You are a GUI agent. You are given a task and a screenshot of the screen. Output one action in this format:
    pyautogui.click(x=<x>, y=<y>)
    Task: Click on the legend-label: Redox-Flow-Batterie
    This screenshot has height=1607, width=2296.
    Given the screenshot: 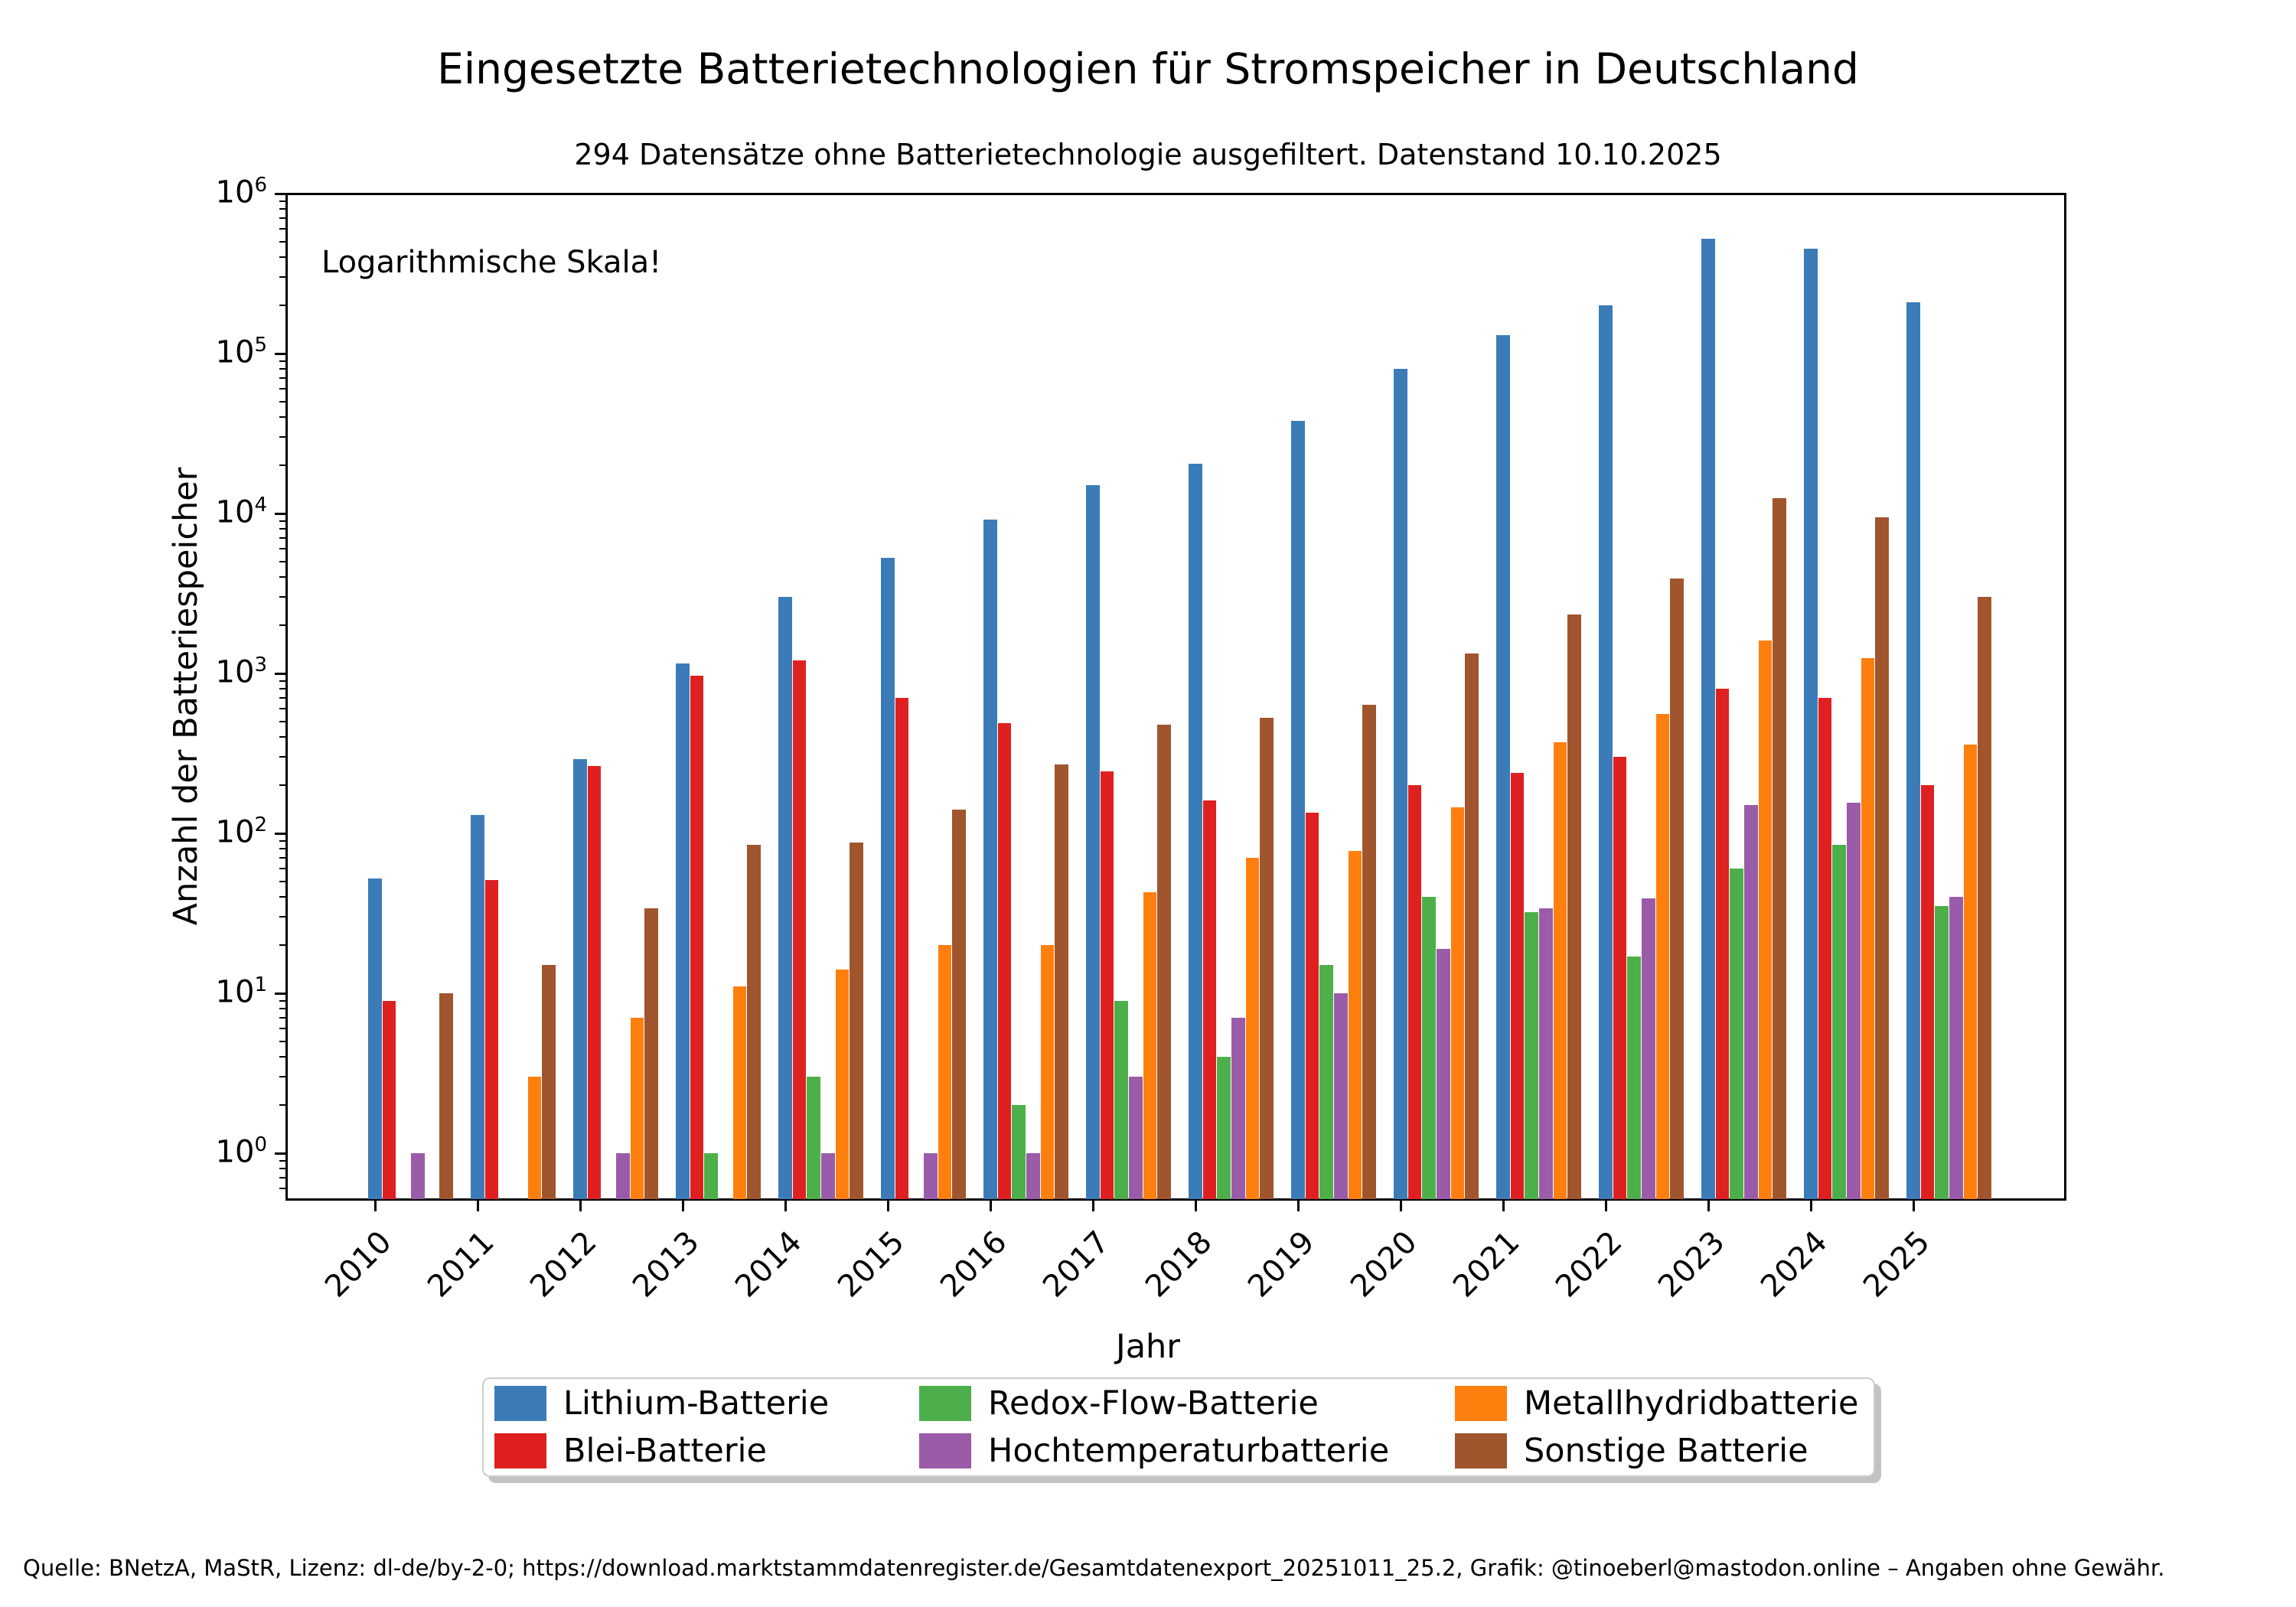 What is the action you would take?
    pyautogui.click(x=1153, y=1403)
    